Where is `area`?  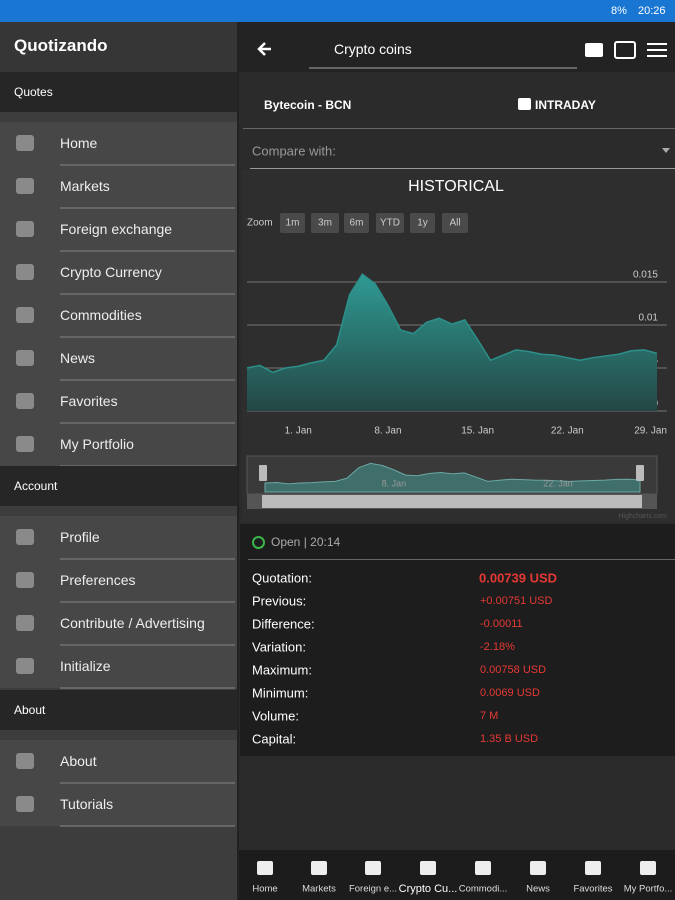 area is located at coordinates (452, 342).